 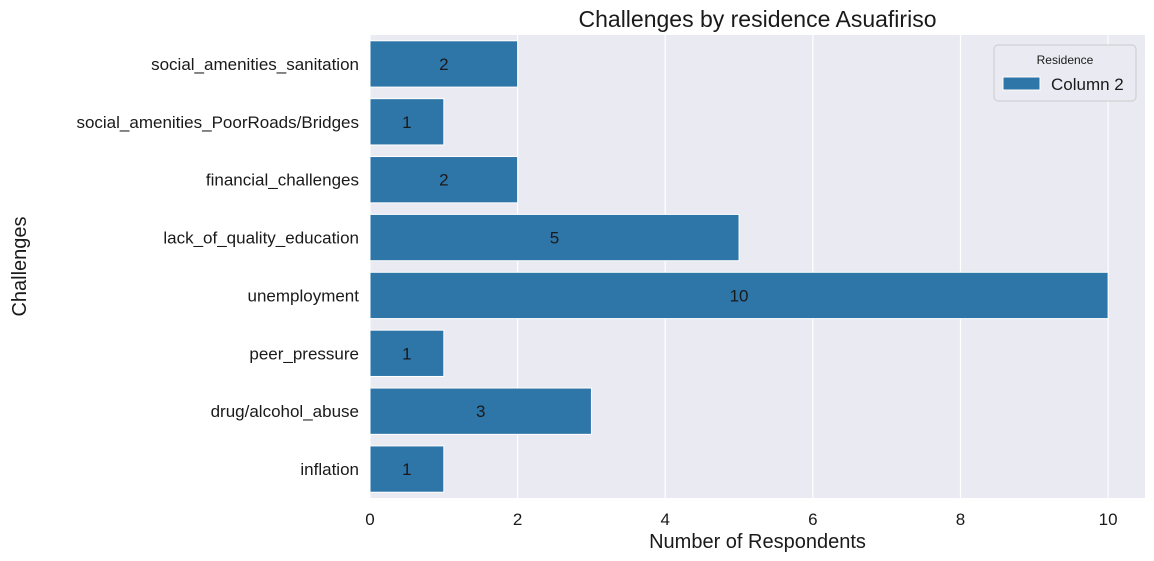 What do you see at coordinates (758, 19) in the screenshot?
I see `chart-title: Challenges by residence Asuafiriso` at bounding box center [758, 19].